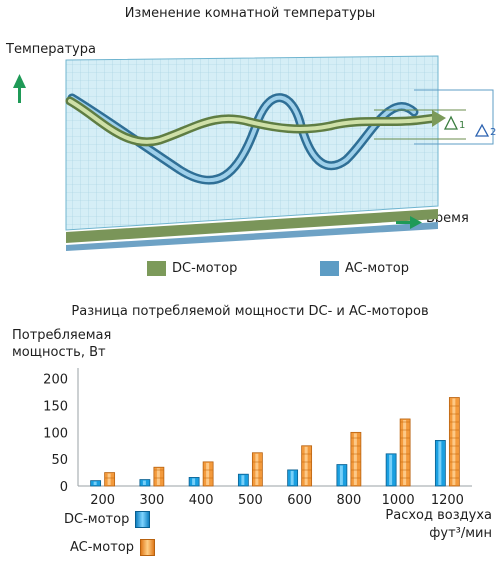 The image size is (500, 562). What do you see at coordinates (151, 500) in the screenshot?
I see `x-category-label: 300` at bounding box center [151, 500].